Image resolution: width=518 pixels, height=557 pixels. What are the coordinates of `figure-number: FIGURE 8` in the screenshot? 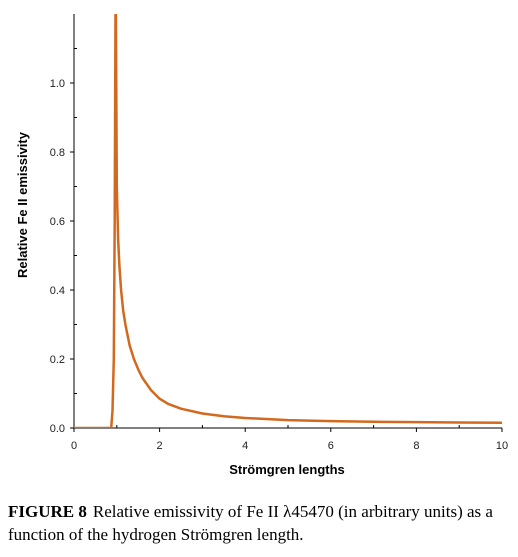 It's located at (47, 511).